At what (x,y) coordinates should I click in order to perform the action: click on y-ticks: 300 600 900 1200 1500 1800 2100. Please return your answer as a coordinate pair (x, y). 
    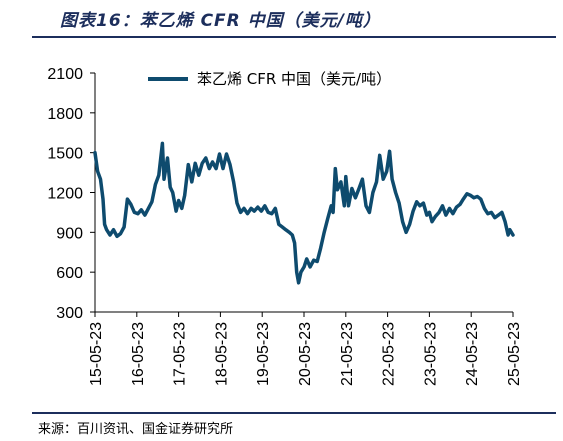
    Looking at the image, I should click on (71, 194).